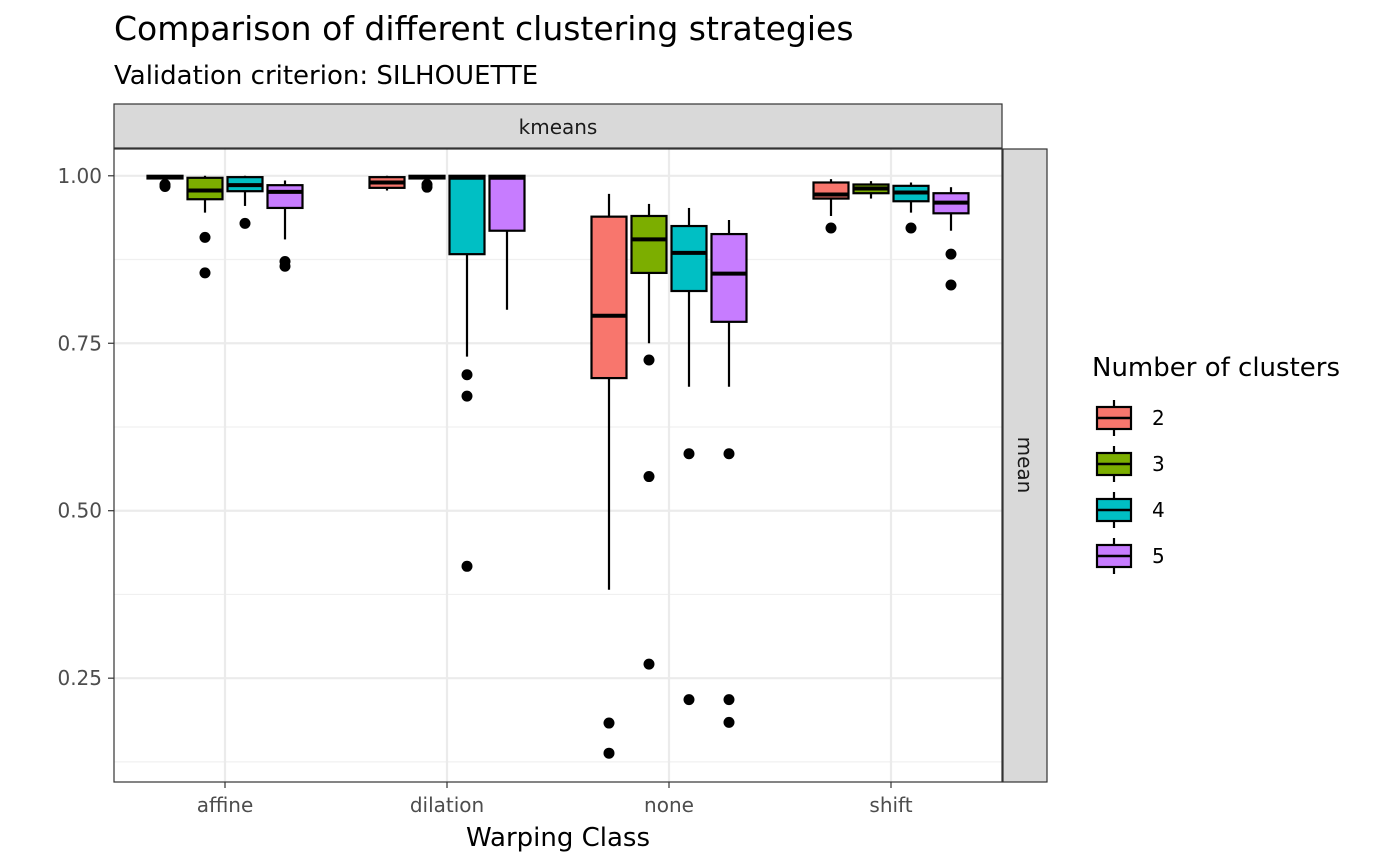 Image resolution: width=1400 pixels, height=866 pixels. I want to click on x-tick-label: none, so click(669, 805).